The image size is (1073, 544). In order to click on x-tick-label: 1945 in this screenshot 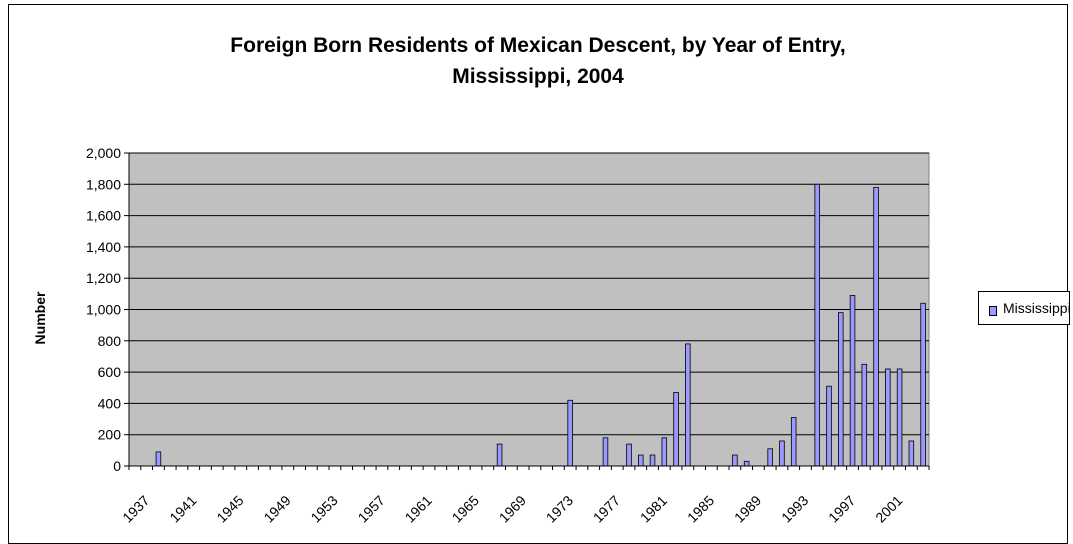, I will do `click(229, 508)`.